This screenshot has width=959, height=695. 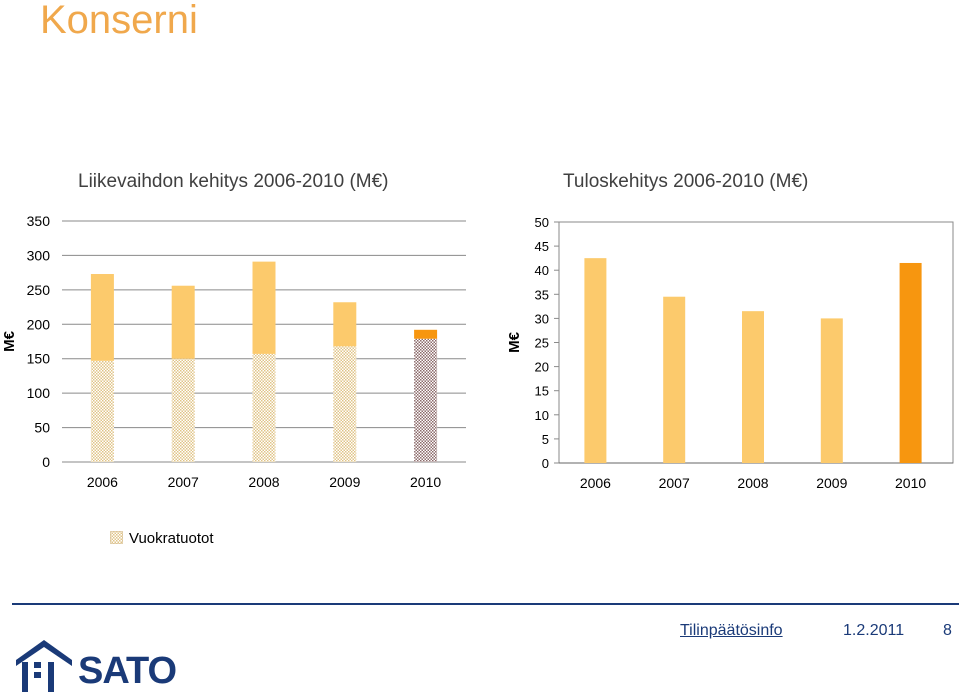 I want to click on bar-other-2006, so click(x=102, y=317).